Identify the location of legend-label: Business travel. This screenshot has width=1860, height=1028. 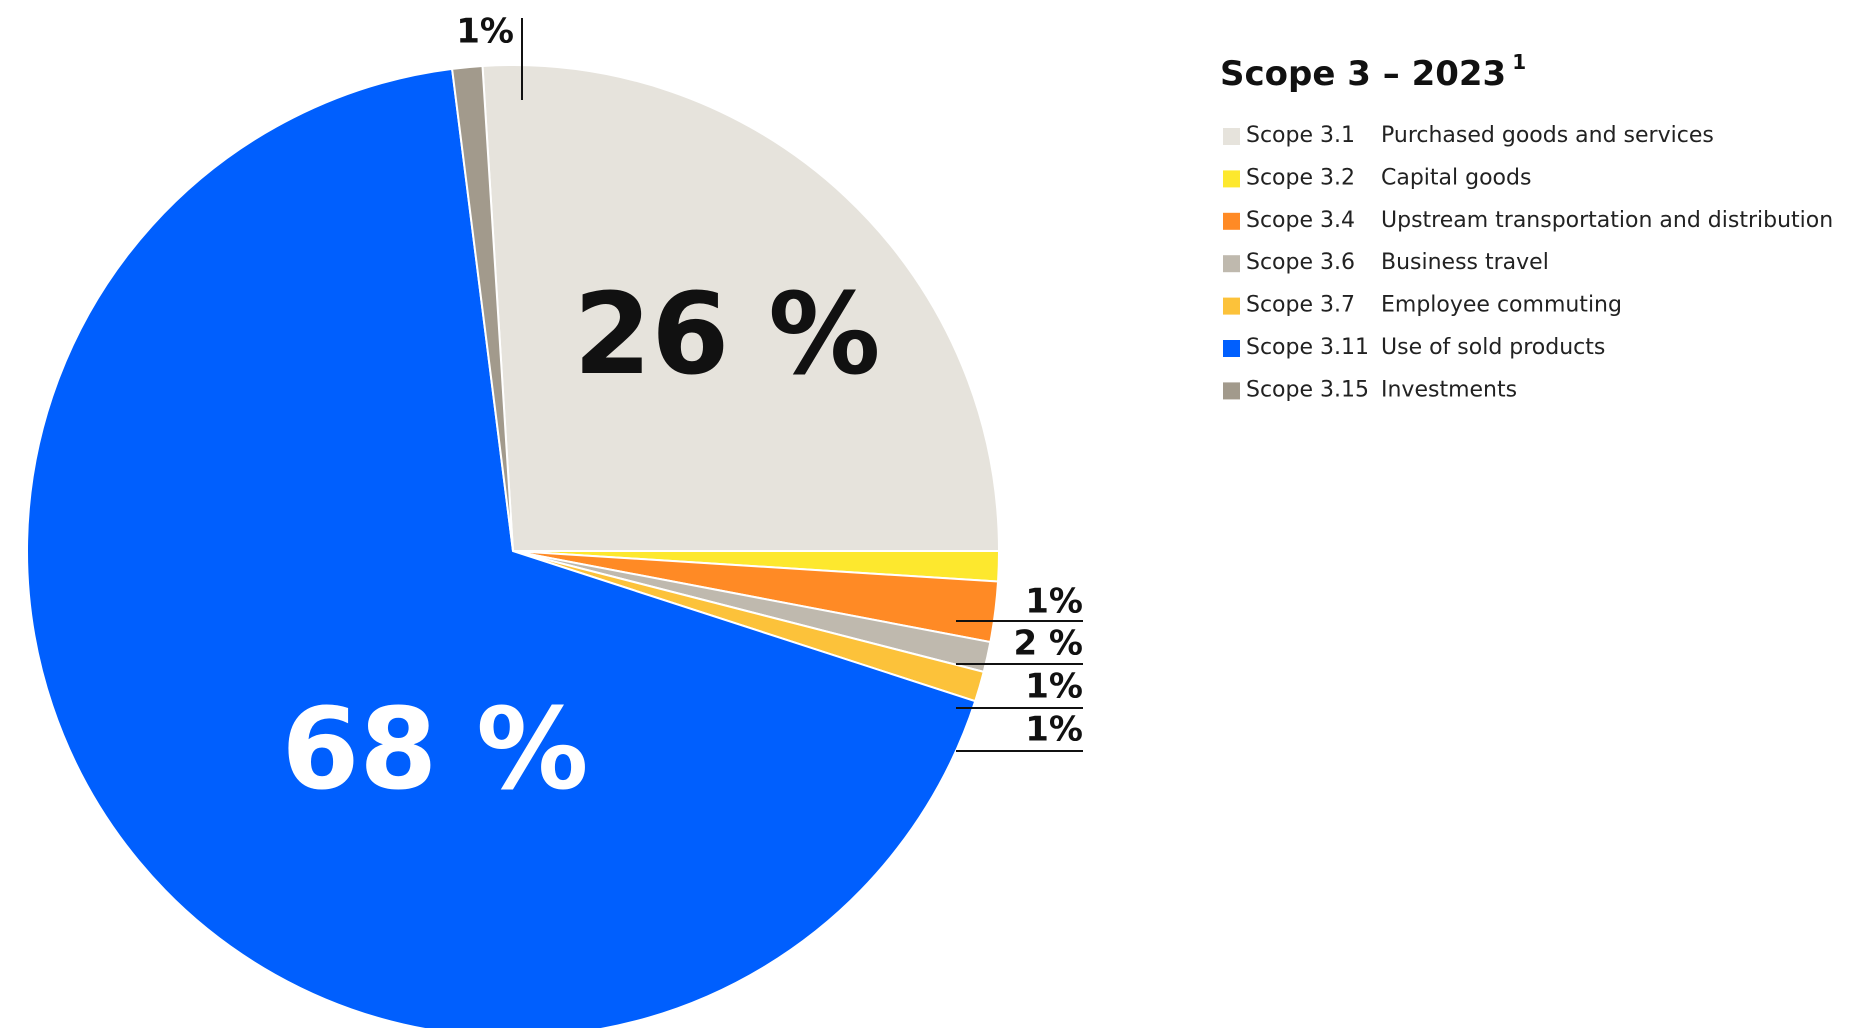
(1465, 262).